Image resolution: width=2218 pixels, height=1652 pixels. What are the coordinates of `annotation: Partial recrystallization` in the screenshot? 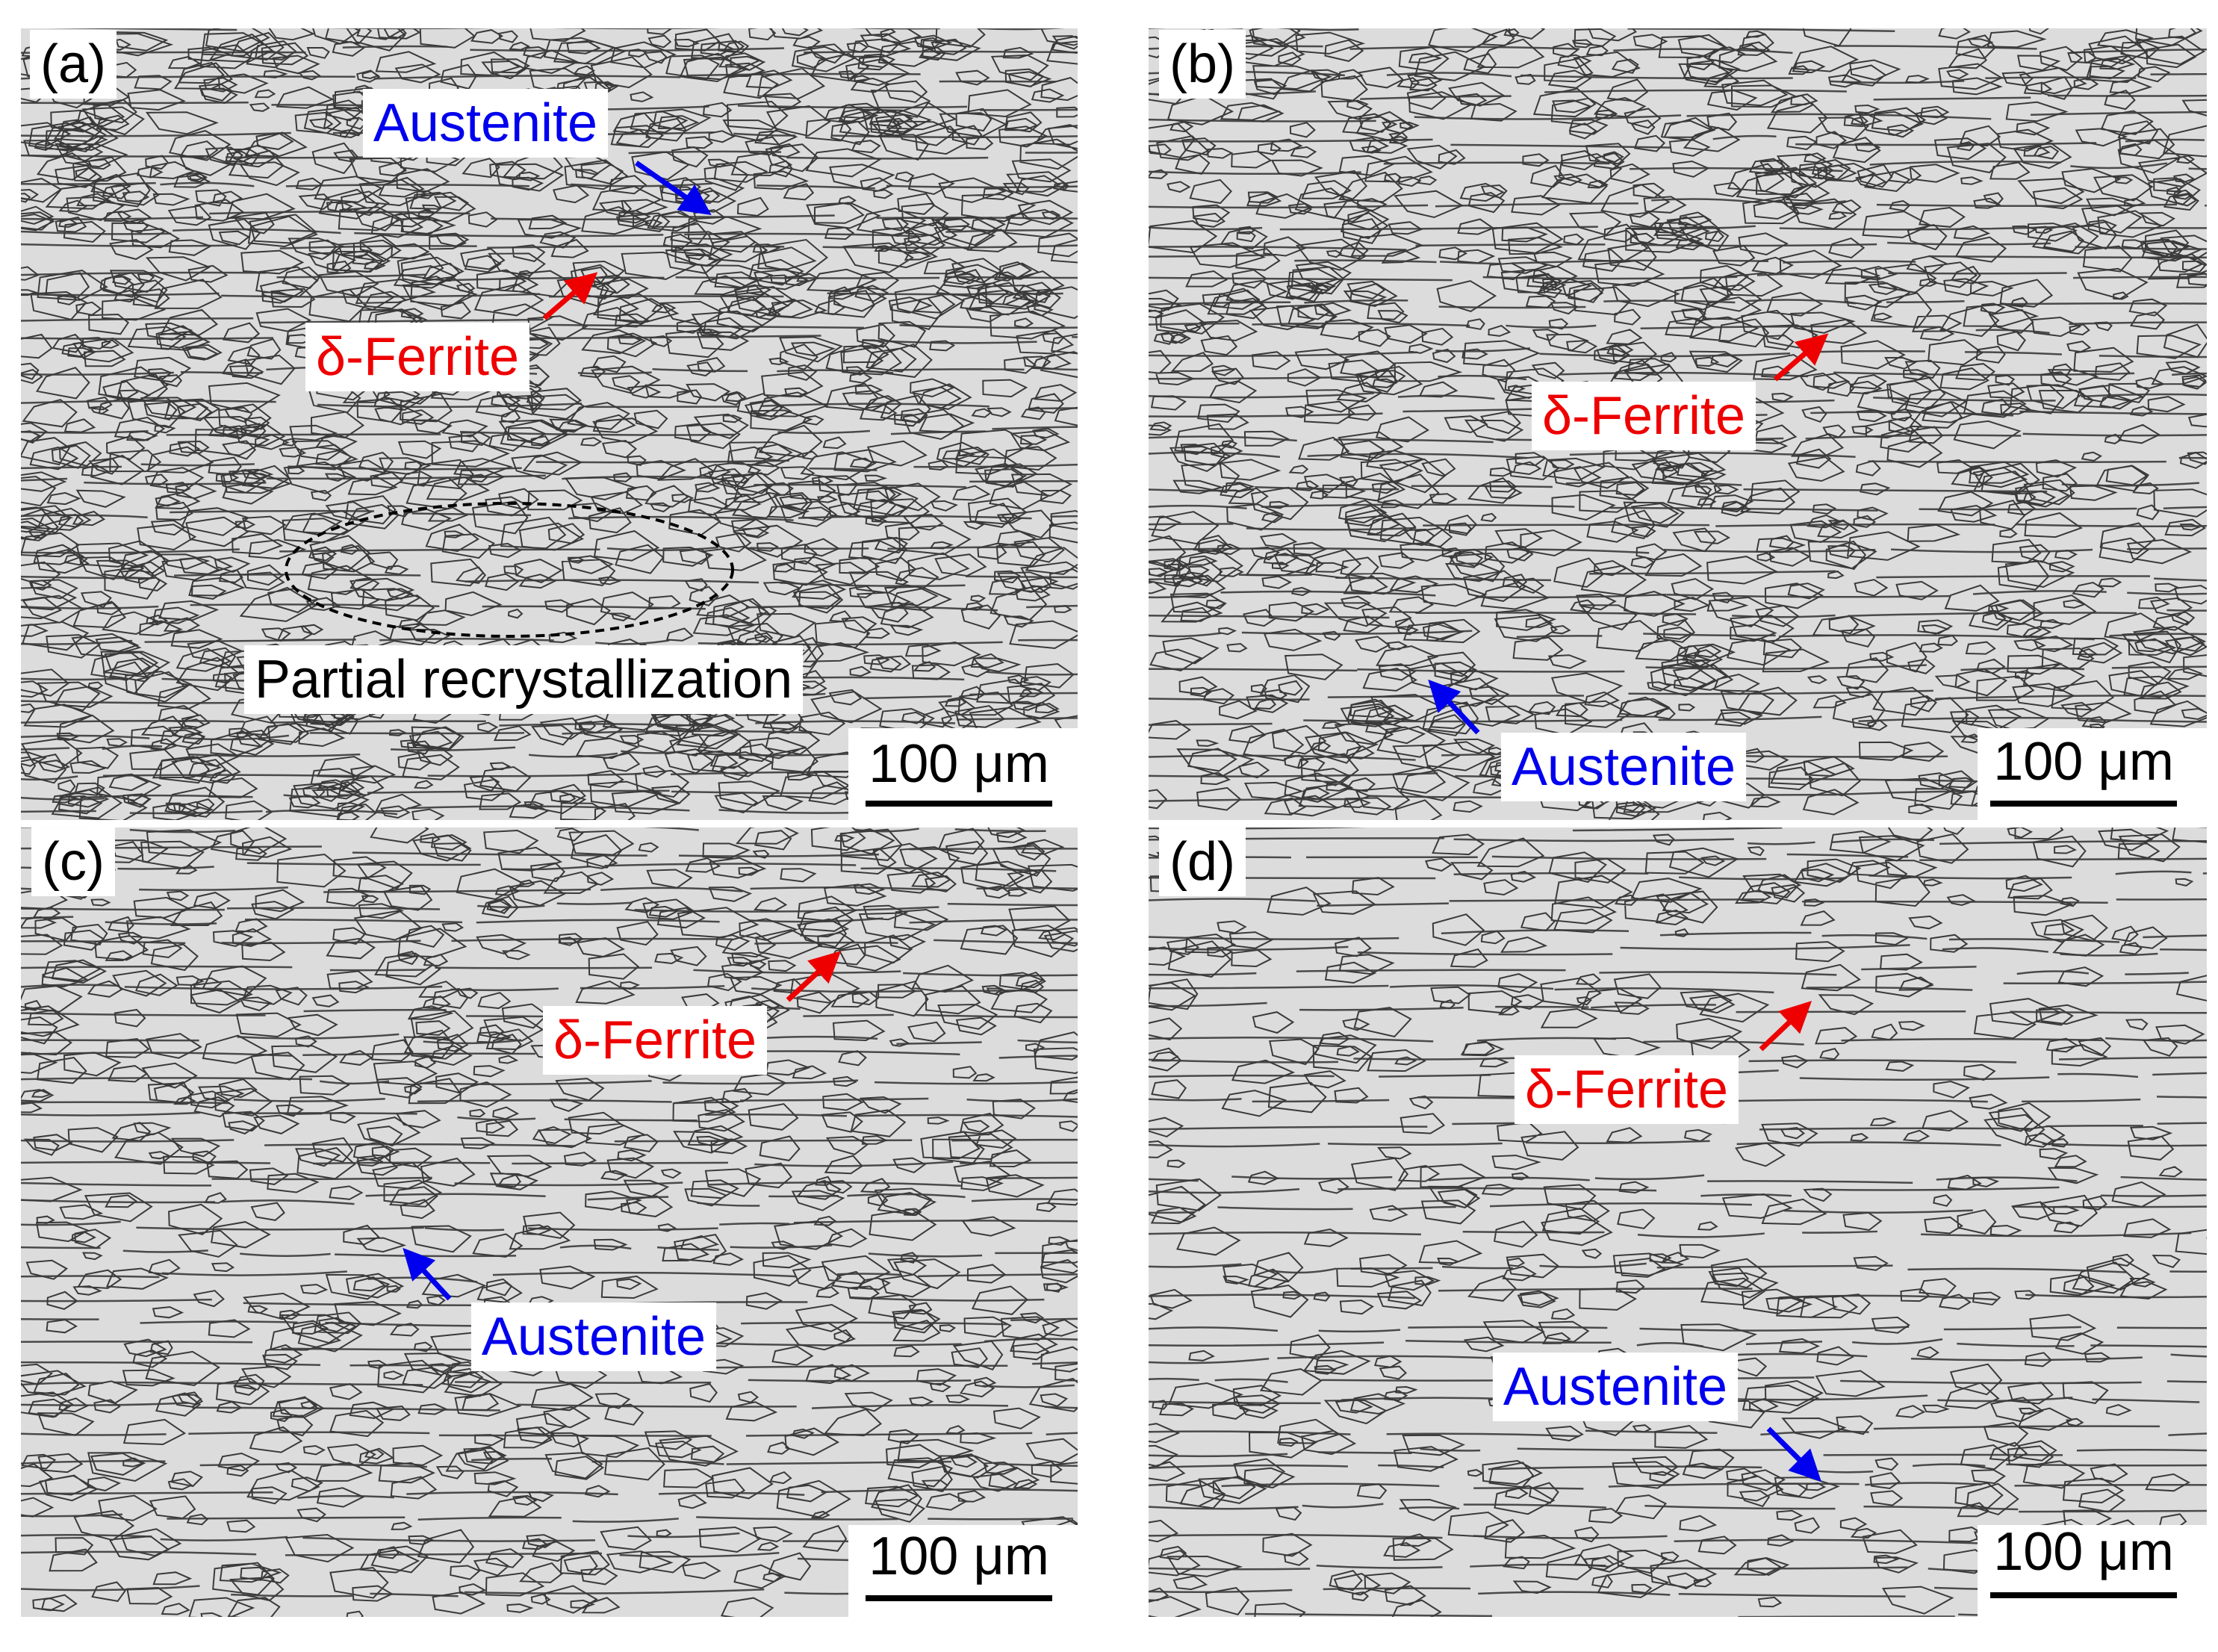 It's located at (523, 679).